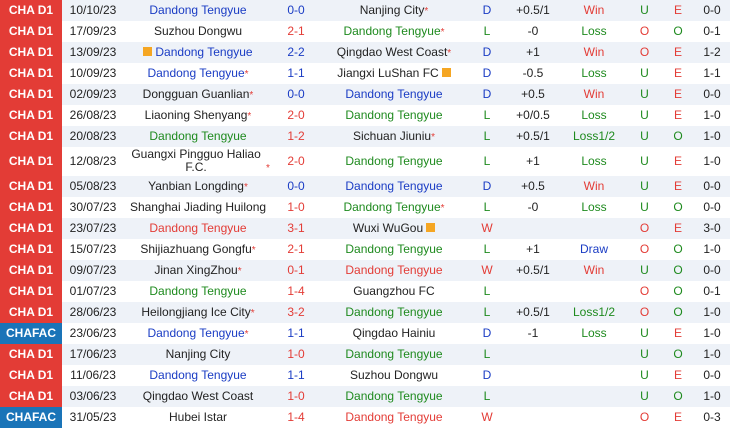  Describe the element at coordinates (388, 73) in the screenshot. I see `away-team-name: Jiangxi LuShan FC` at that location.